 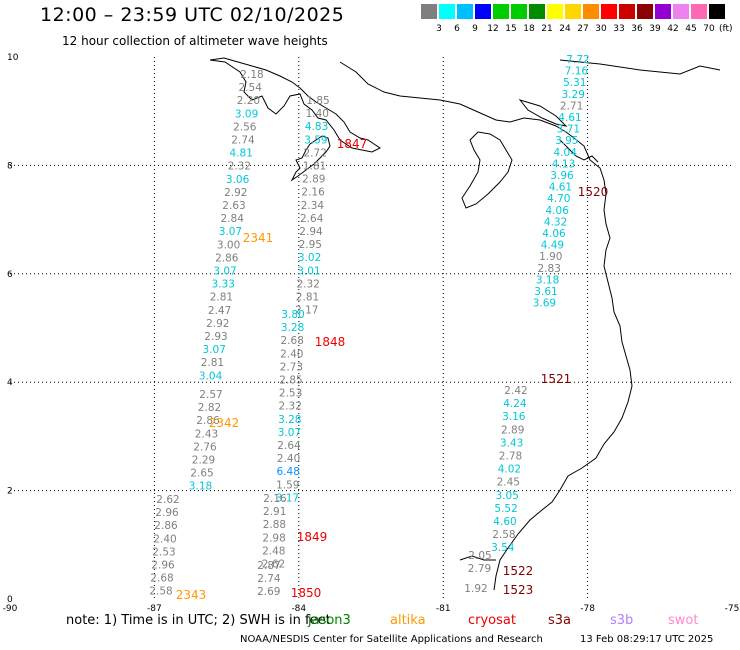 What do you see at coordinates (291, 367) in the screenshot?
I see `wave-height-value: 2.73` at bounding box center [291, 367].